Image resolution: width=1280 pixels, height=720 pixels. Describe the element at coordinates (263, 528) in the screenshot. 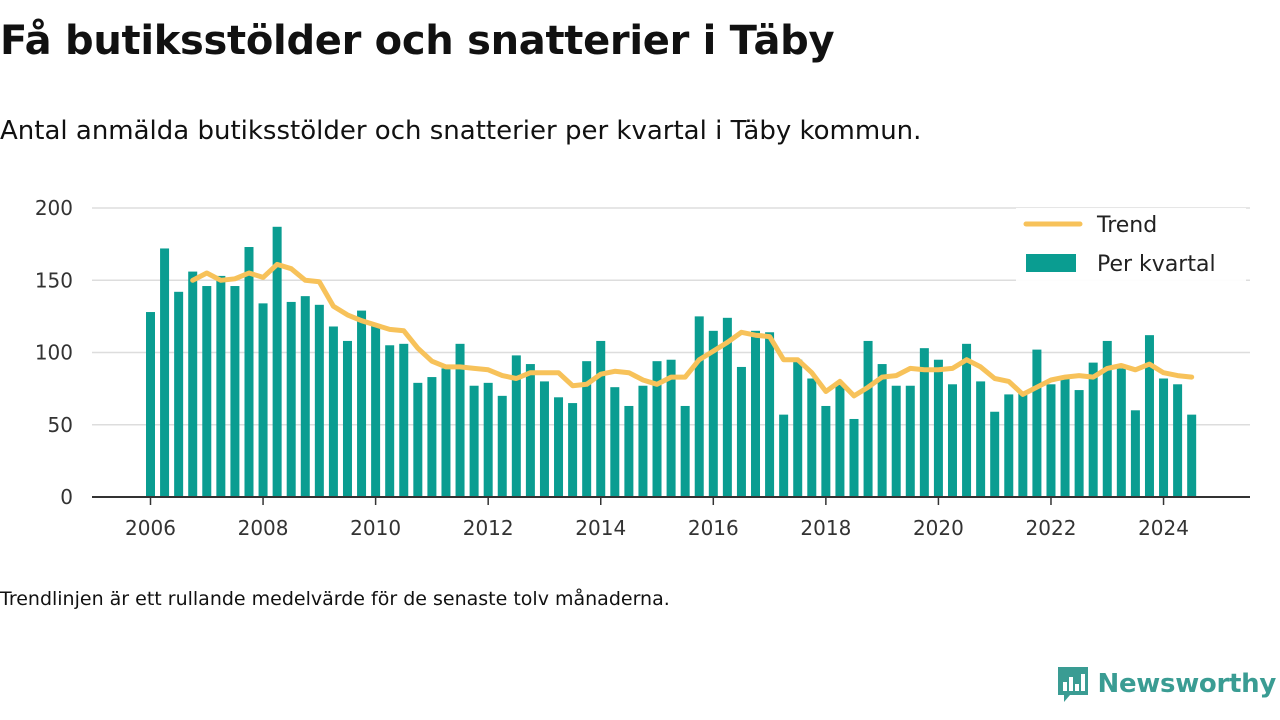

I see `x-tick-label: 2008` at that location.